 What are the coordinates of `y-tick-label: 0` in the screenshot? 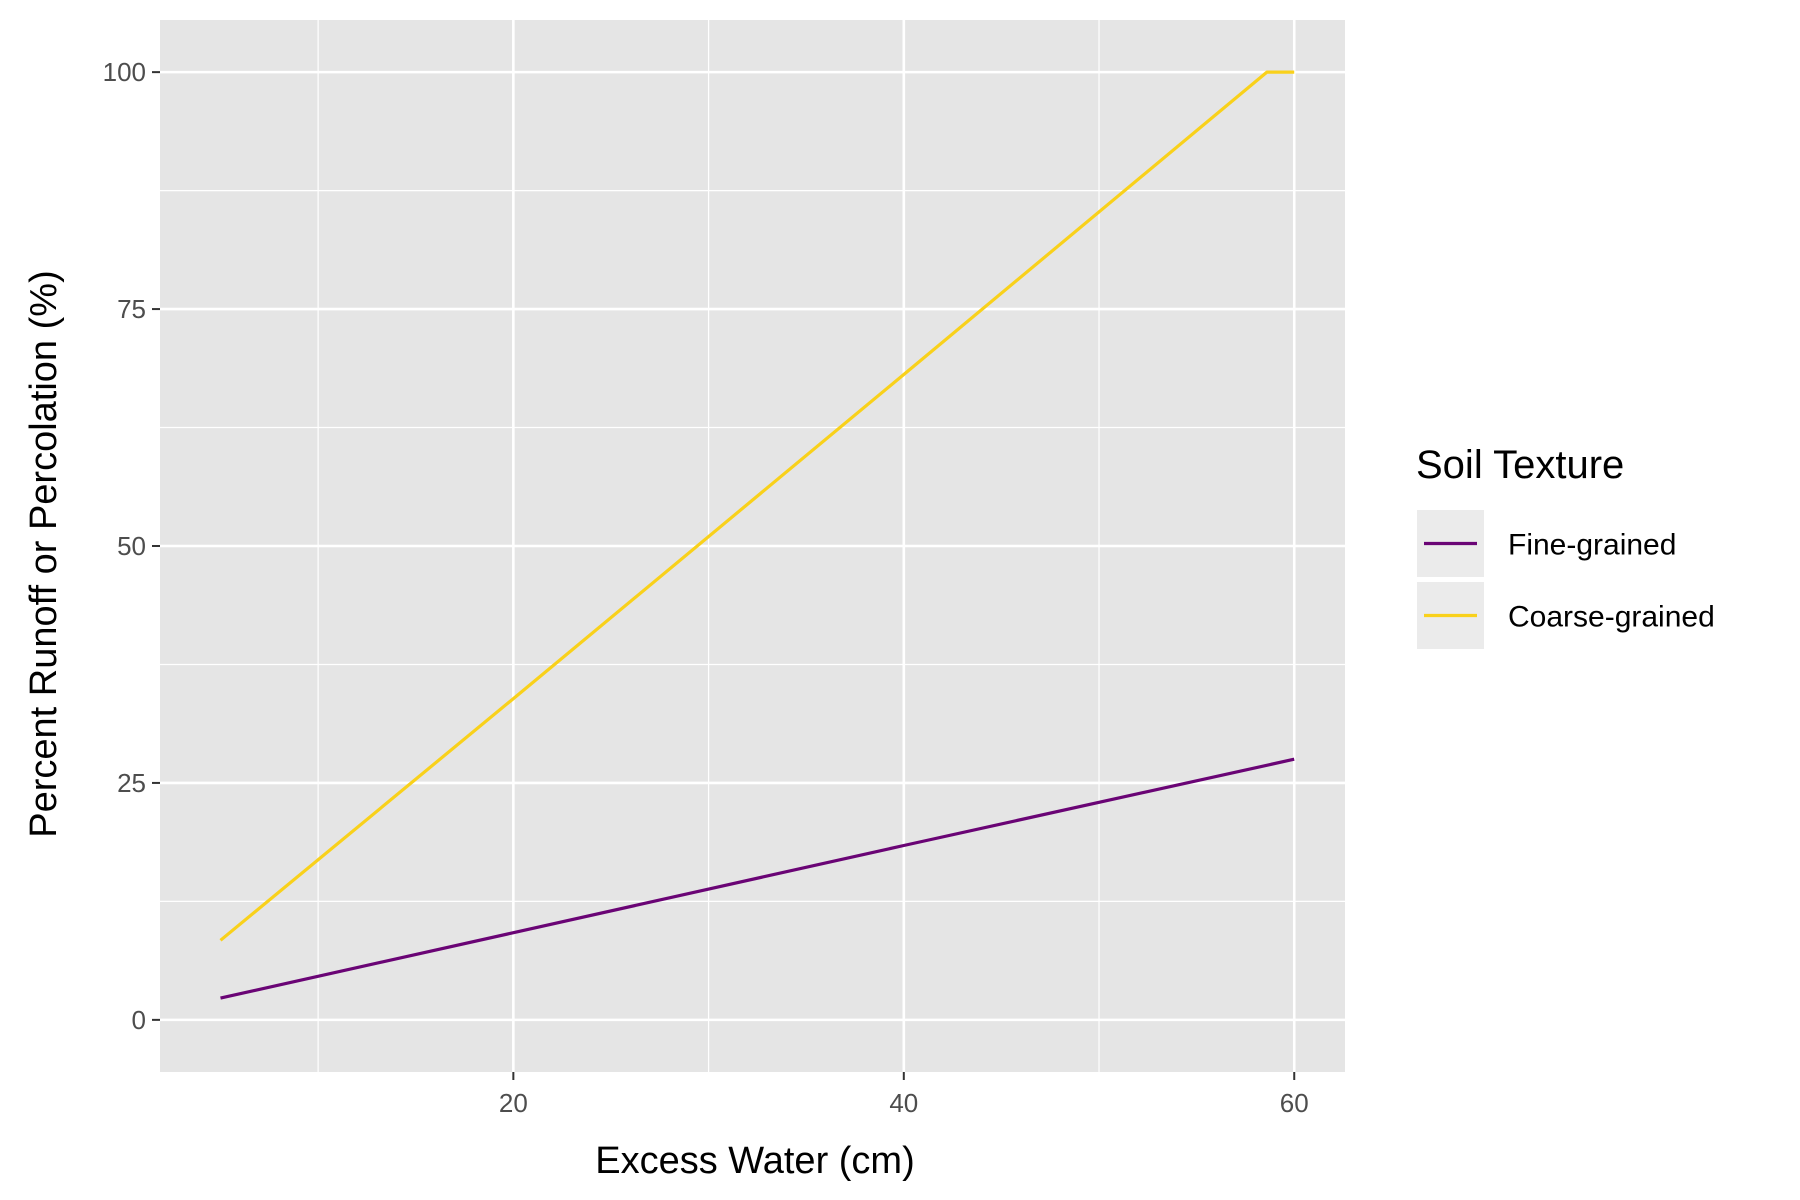 It's located at (139, 1020).